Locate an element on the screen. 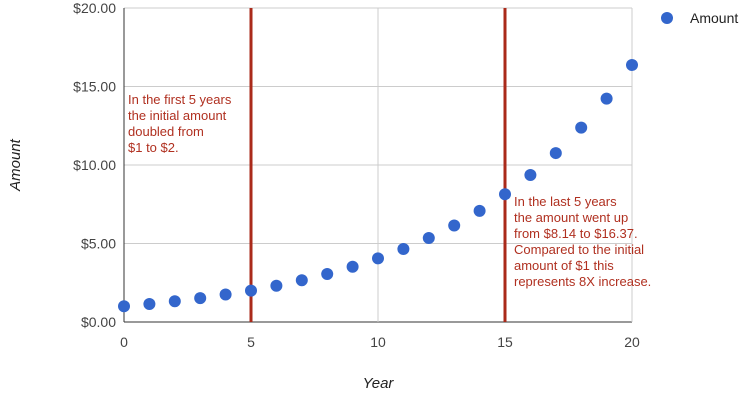 The width and height of the screenshot is (750, 395). y-tick-label: $10.00 is located at coordinates (94, 165).